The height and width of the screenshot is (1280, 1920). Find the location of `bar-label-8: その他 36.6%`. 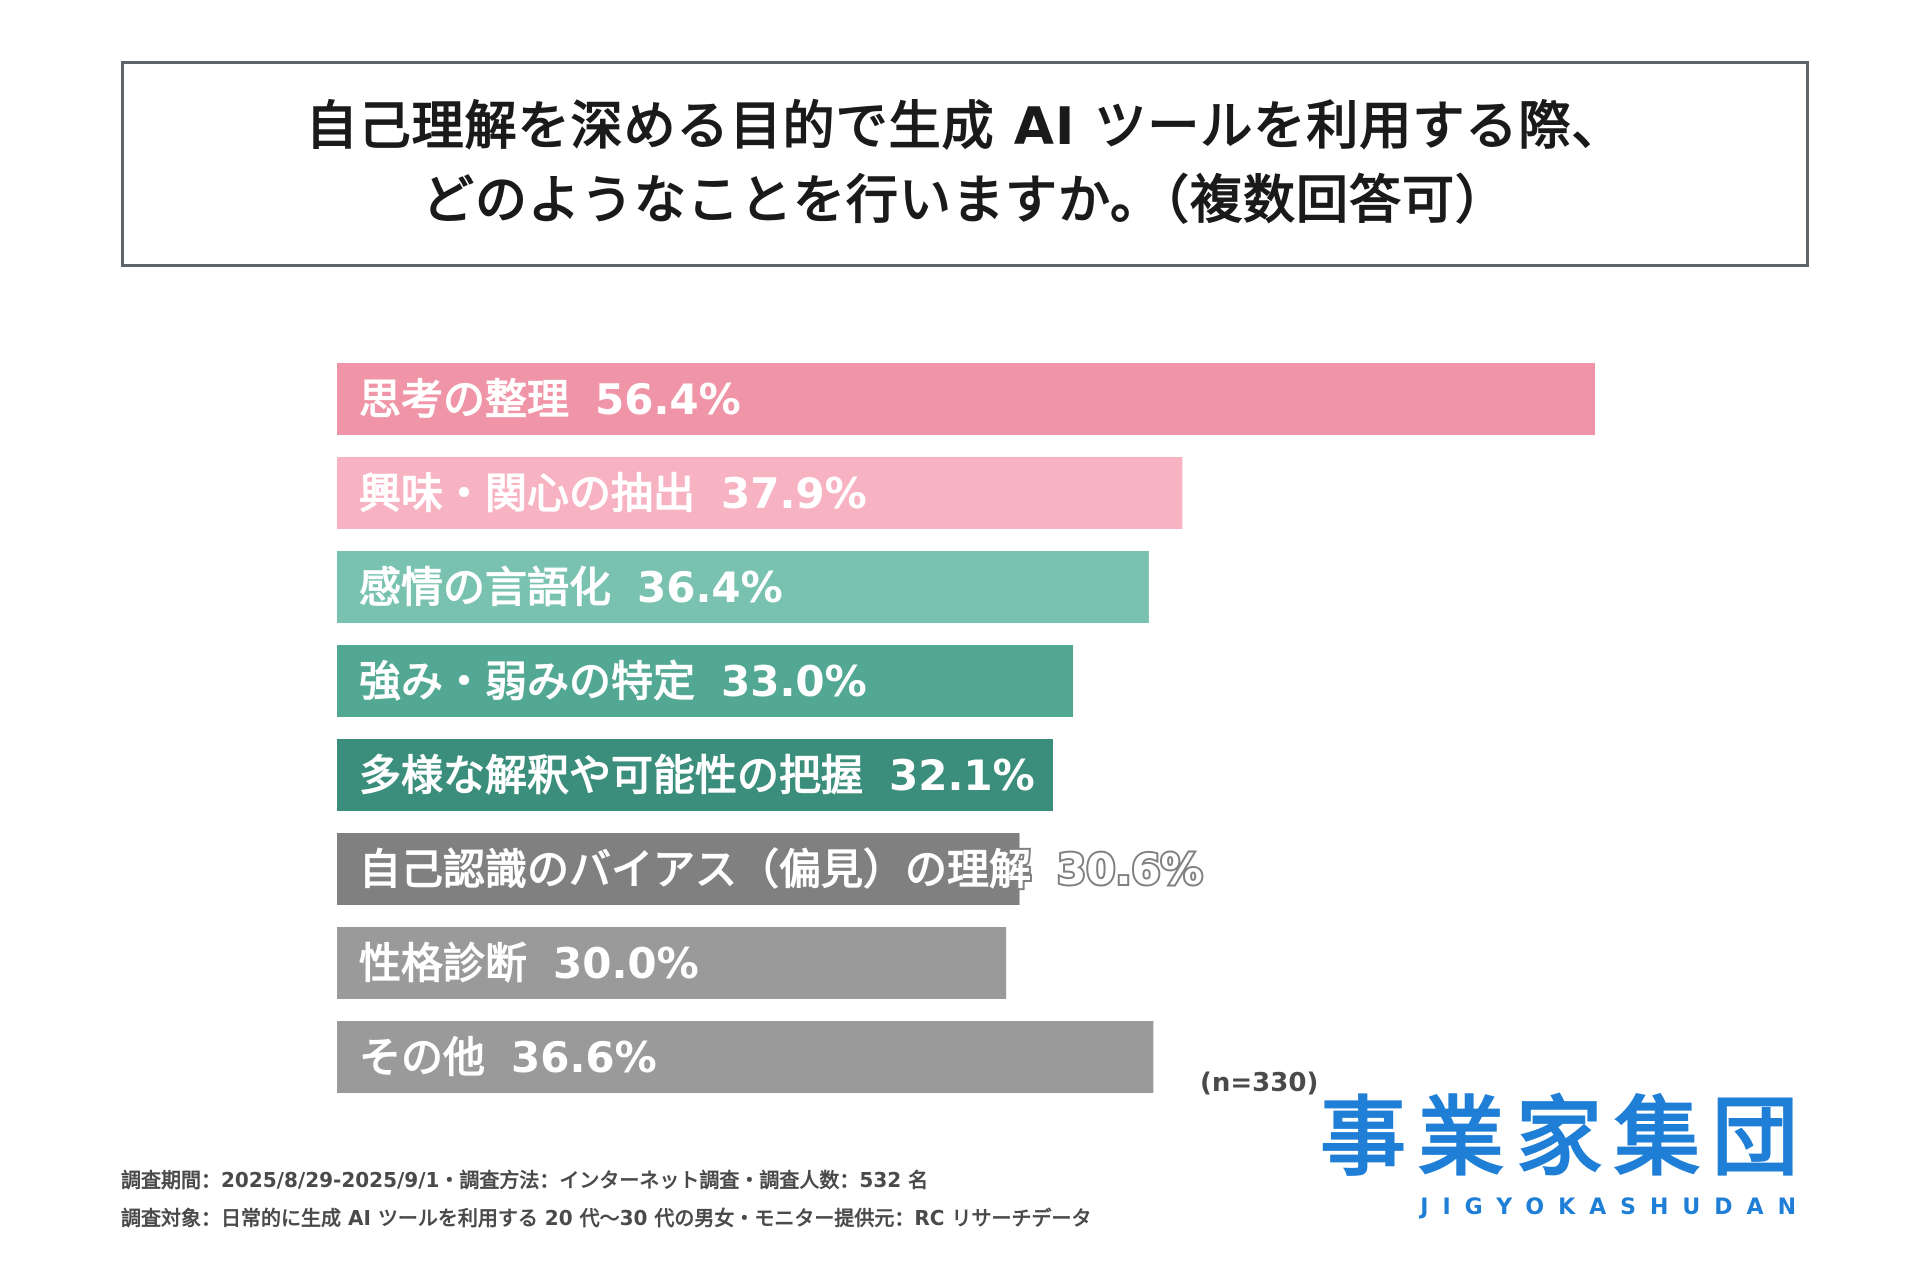

bar-label-8: その他 36.6% is located at coordinates (508, 1057).